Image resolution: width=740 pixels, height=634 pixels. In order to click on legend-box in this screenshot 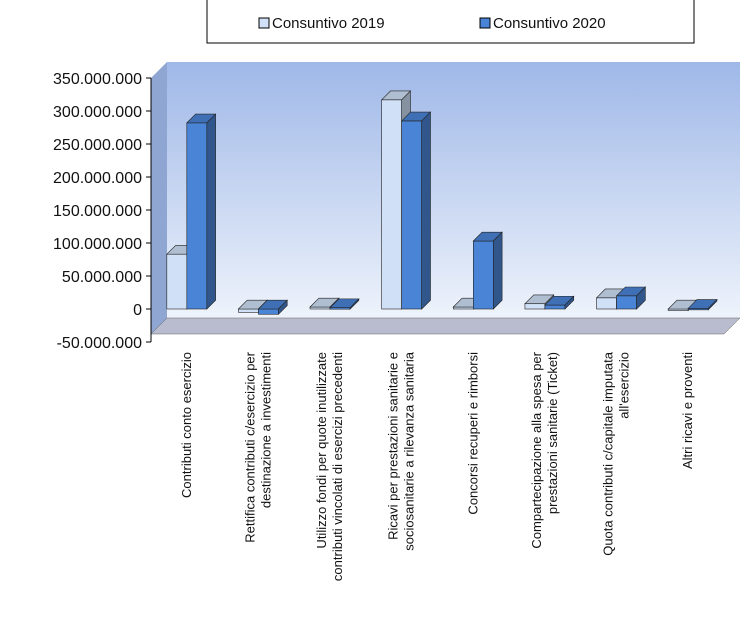, I will do `click(450, 22)`.